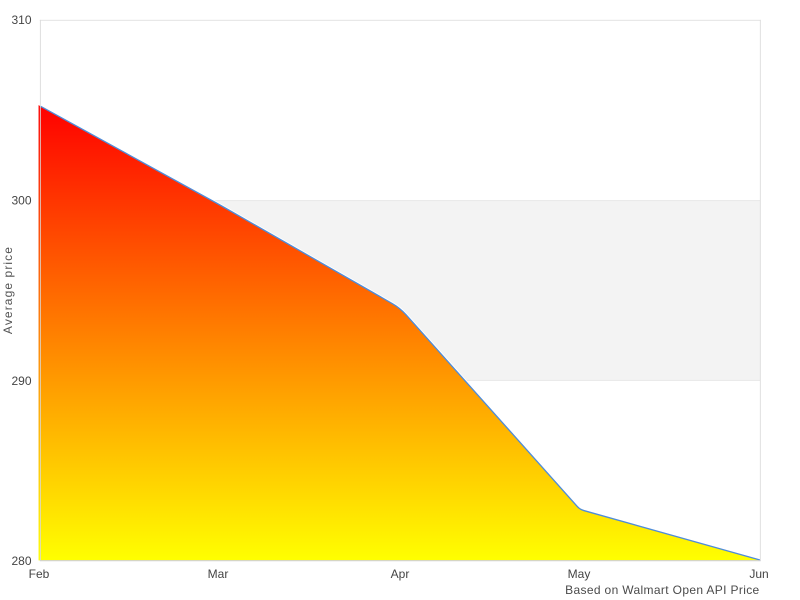 Image resolution: width=800 pixels, height=600 pixels. I want to click on svg-text: May, so click(579, 574).